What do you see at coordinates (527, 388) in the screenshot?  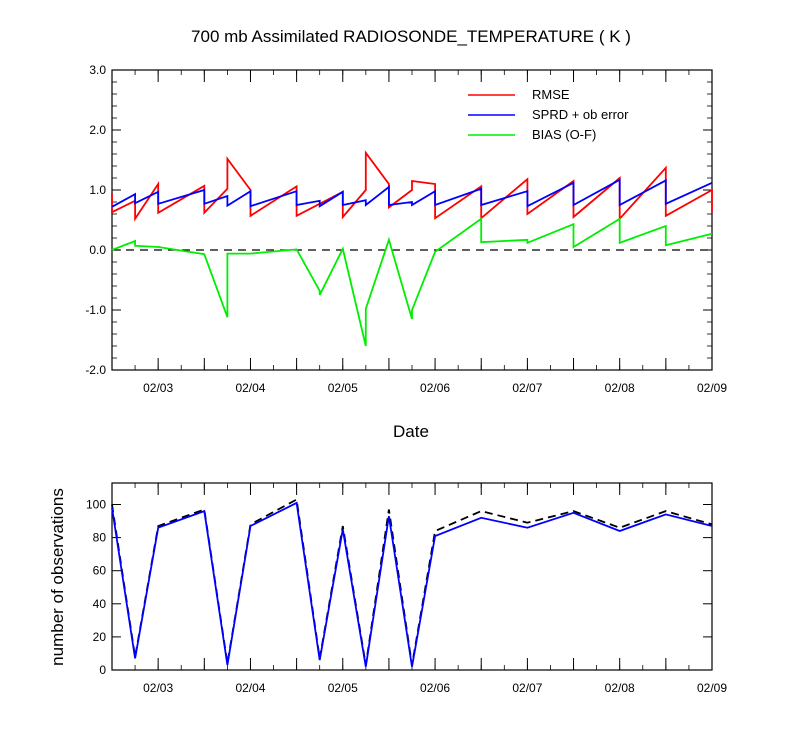 I see `top-xtick-label: 02/07` at bounding box center [527, 388].